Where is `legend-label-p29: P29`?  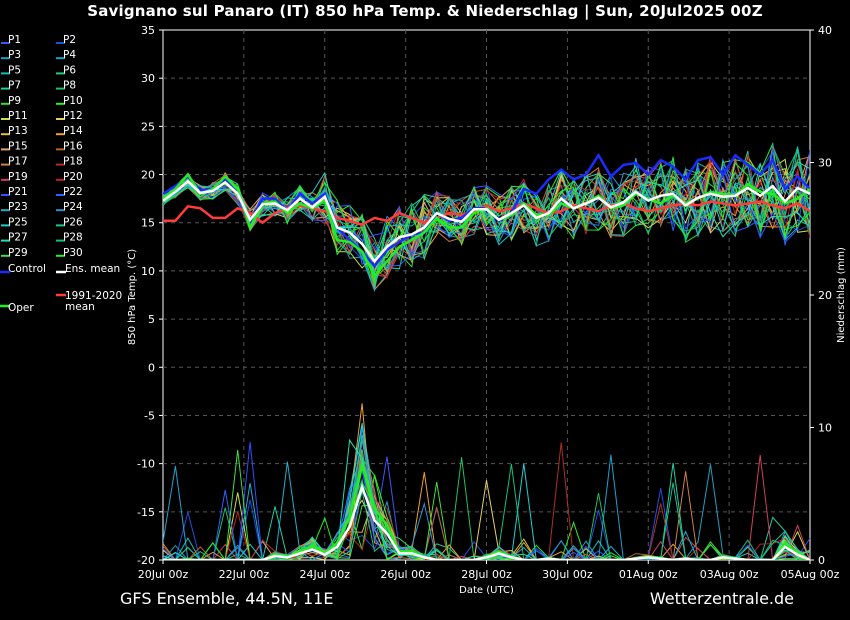
legend-label-p29: P29 is located at coordinates (18, 253).